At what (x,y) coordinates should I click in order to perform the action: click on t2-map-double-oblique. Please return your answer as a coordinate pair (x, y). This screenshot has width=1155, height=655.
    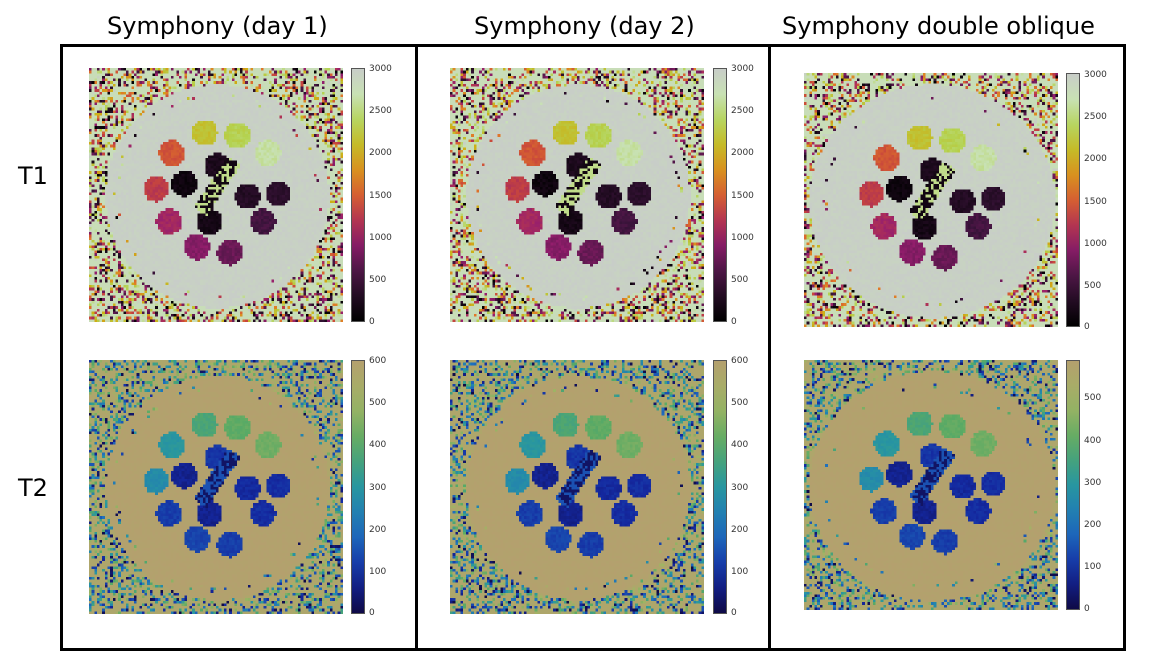
    Looking at the image, I should click on (931, 485).